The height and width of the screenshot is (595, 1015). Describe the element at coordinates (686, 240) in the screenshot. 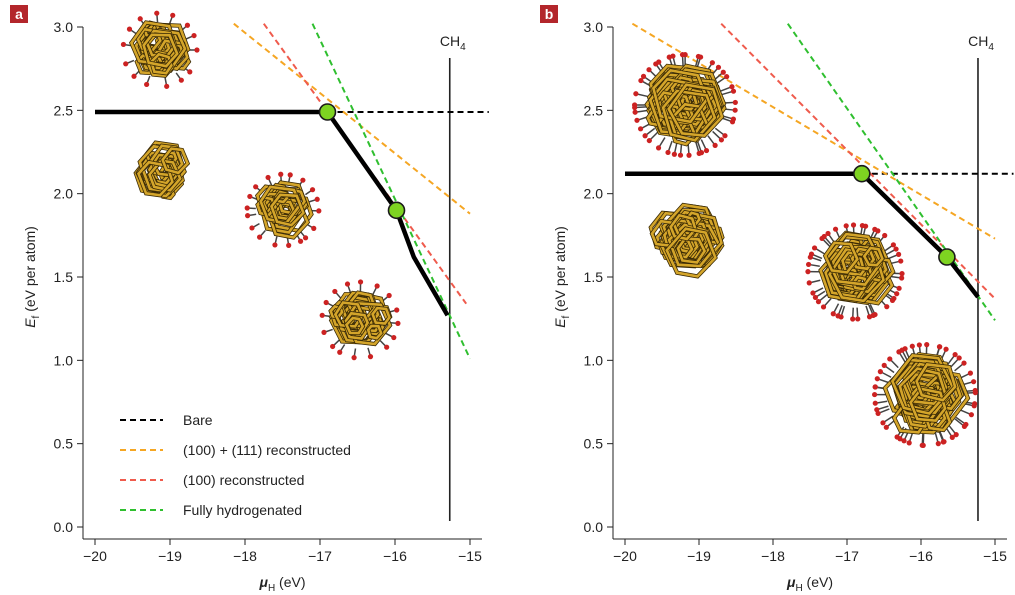

I see `cluster-icon-b2` at that location.